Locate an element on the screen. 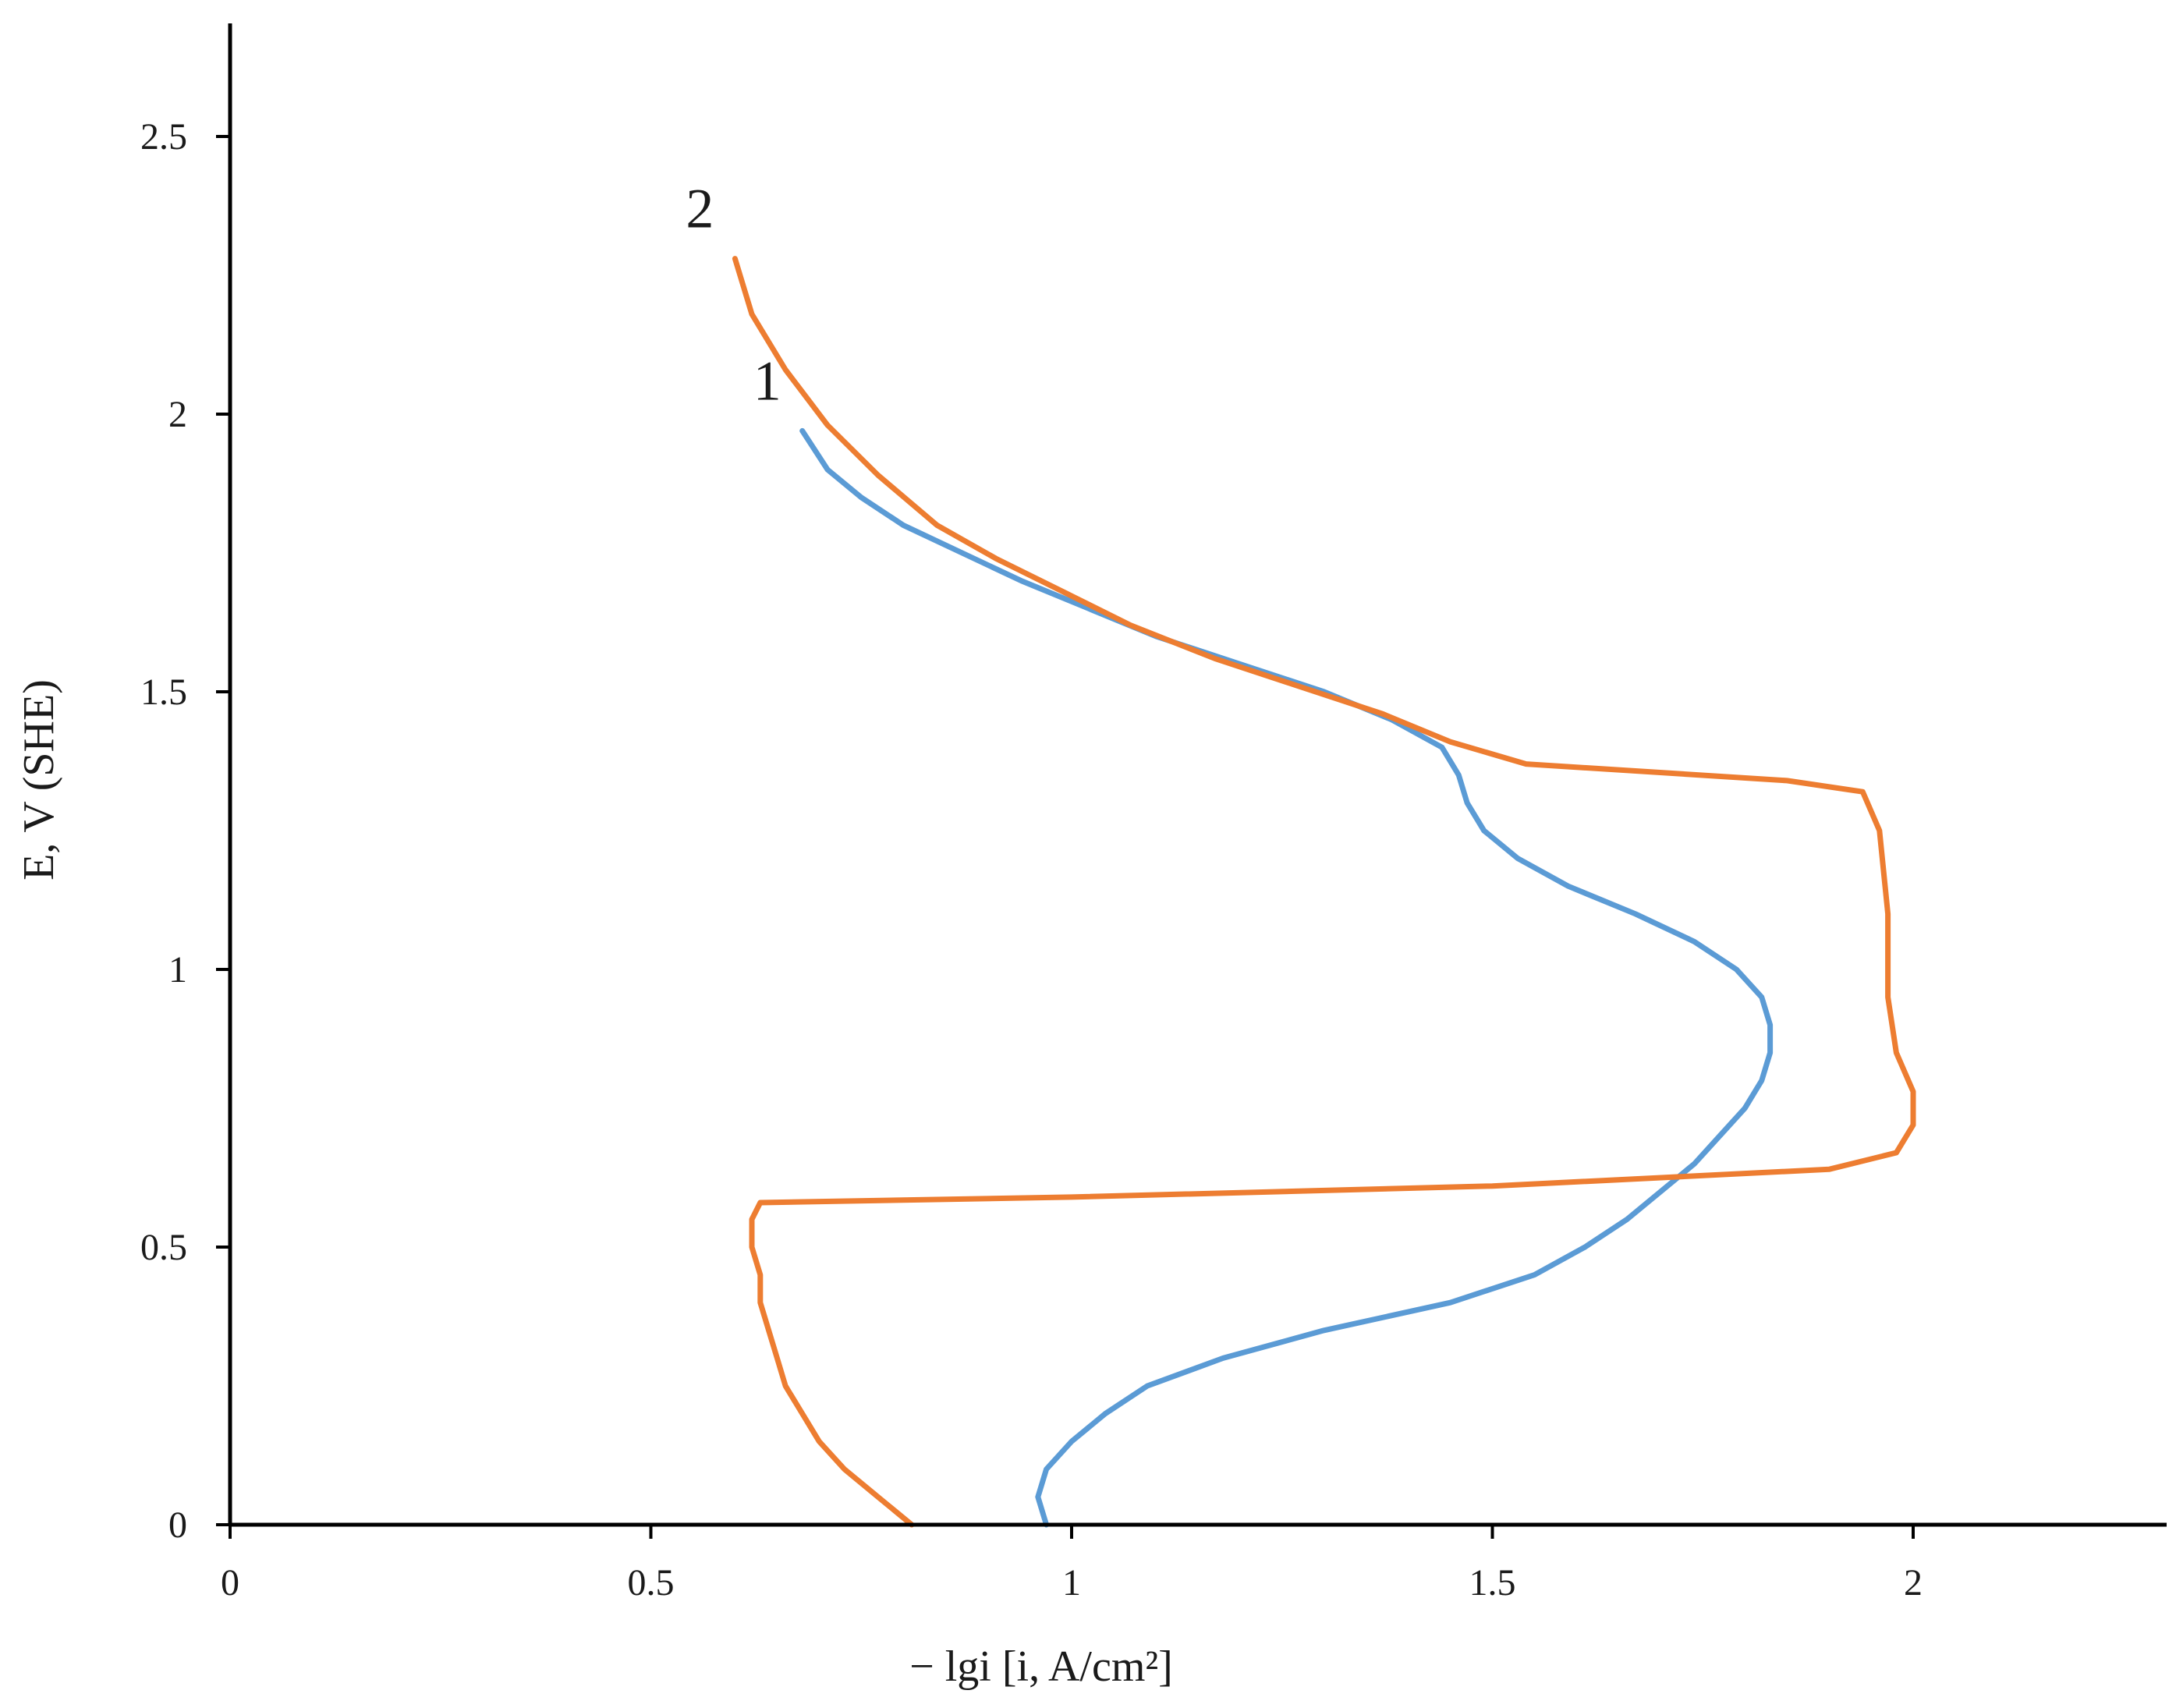 The width and height of the screenshot is (2176, 1708). y-axis-ticks: 0 0.5 1 1.5 2 2.5 is located at coordinates (185, 831).